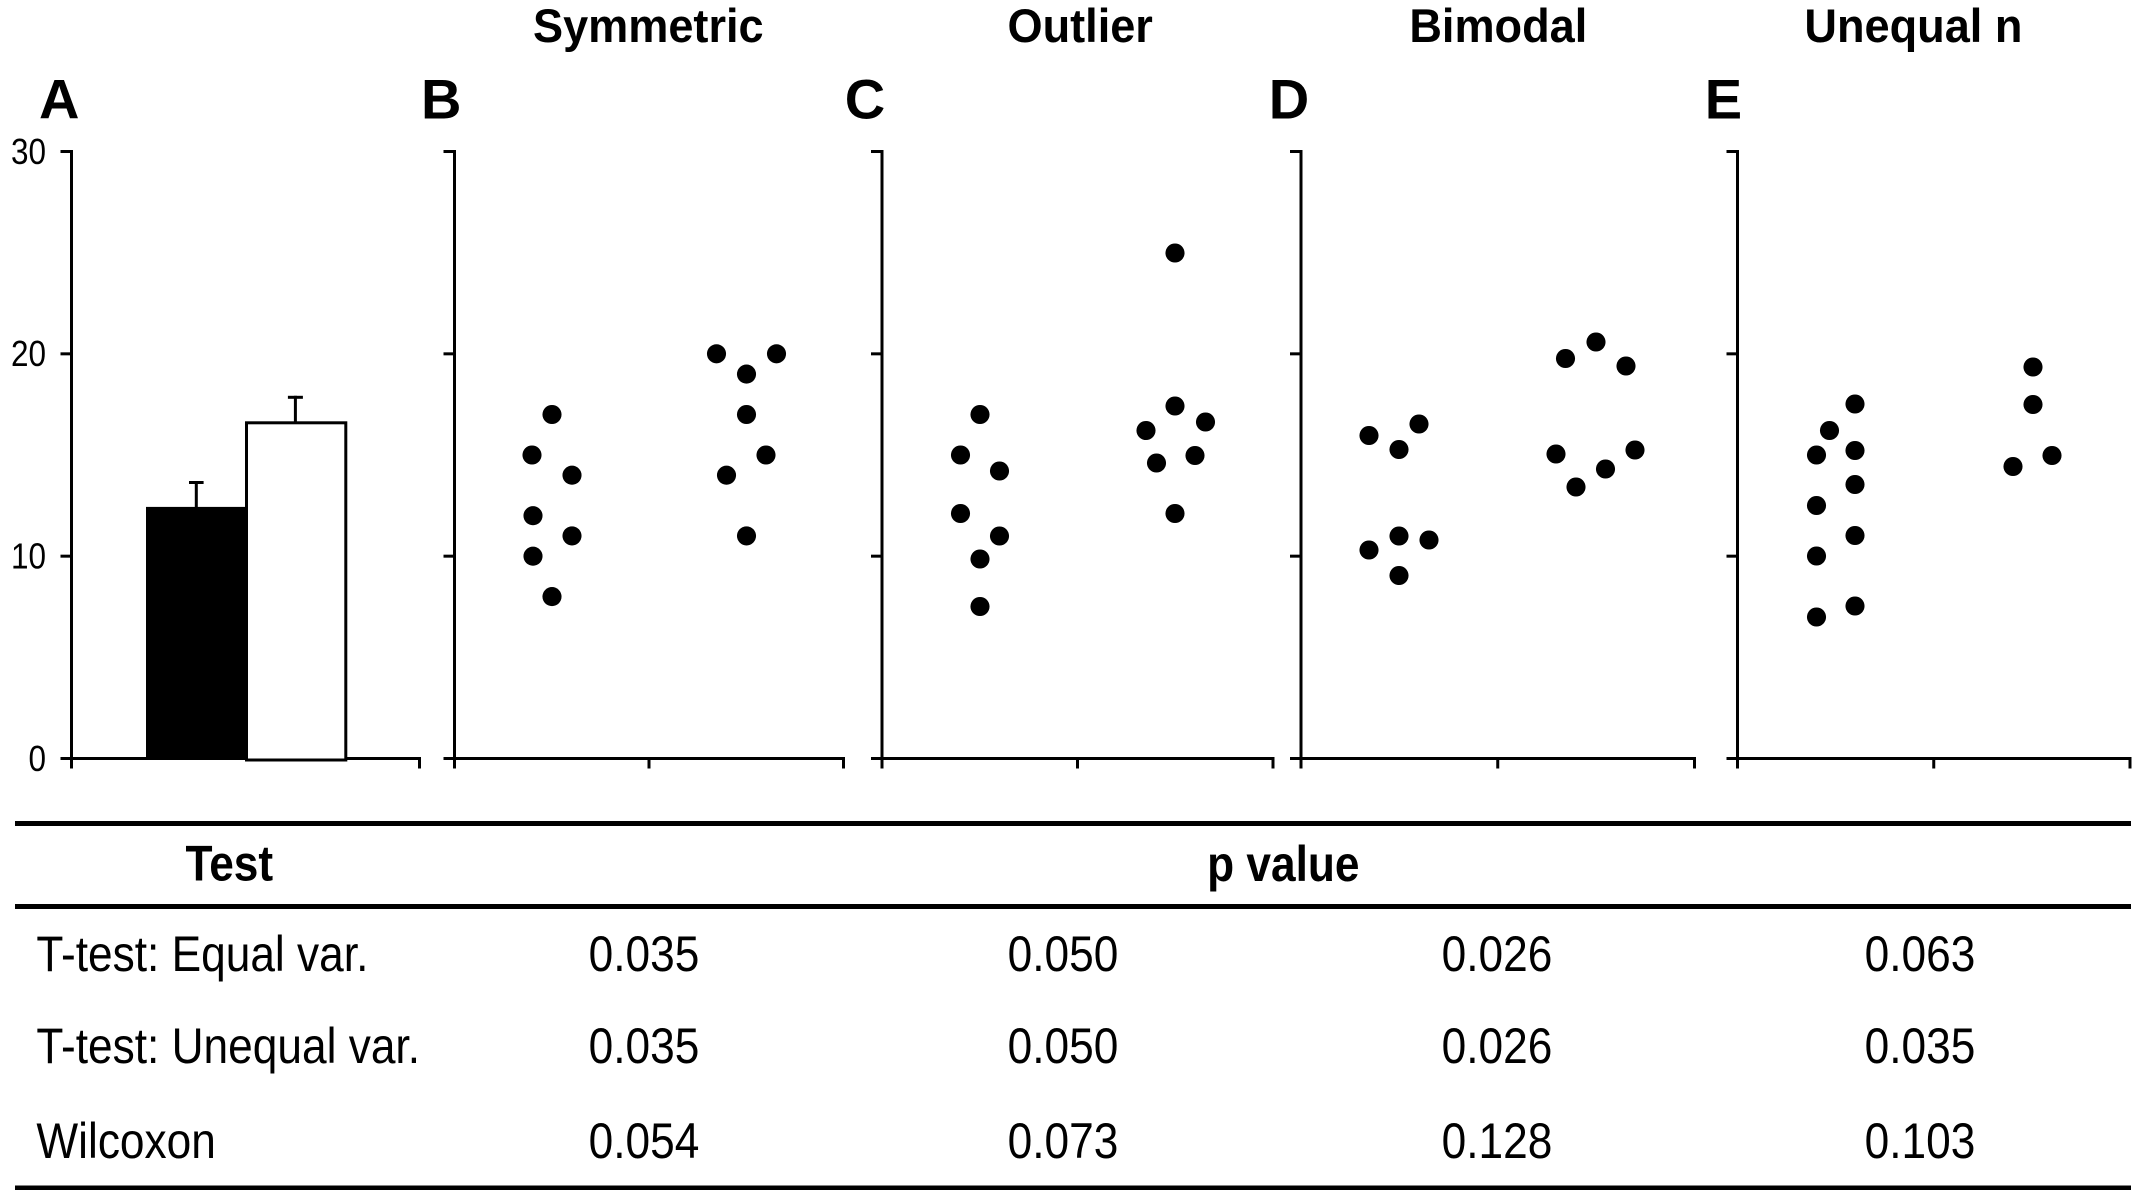 The image size is (2144, 1199). What do you see at coordinates (37, 759) in the screenshot?
I see `svg-text: 0` at bounding box center [37, 759].